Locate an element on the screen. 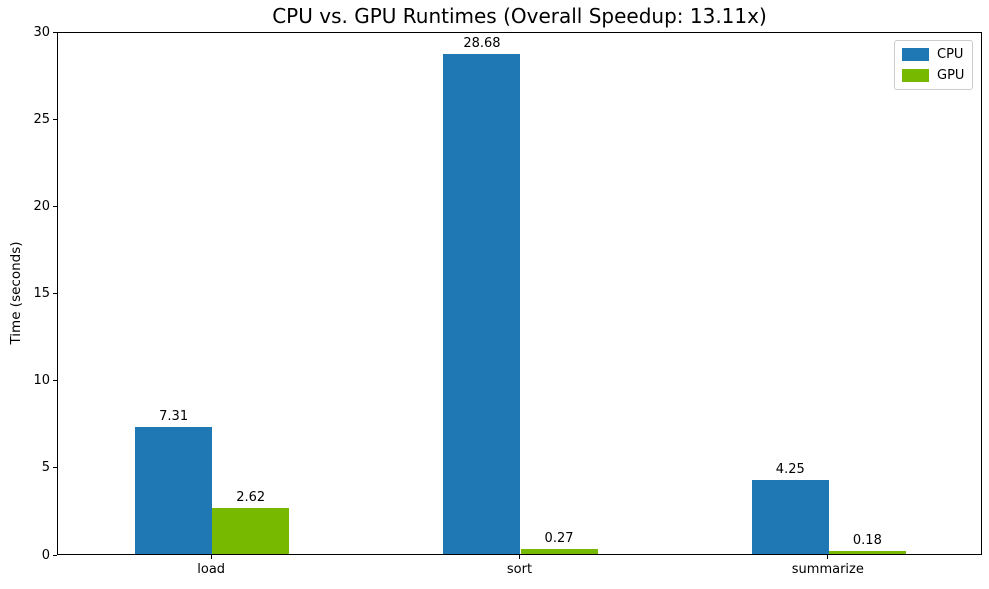  bar-value-label-gpu-load: 2.62 is located at coordinates (251, 498).